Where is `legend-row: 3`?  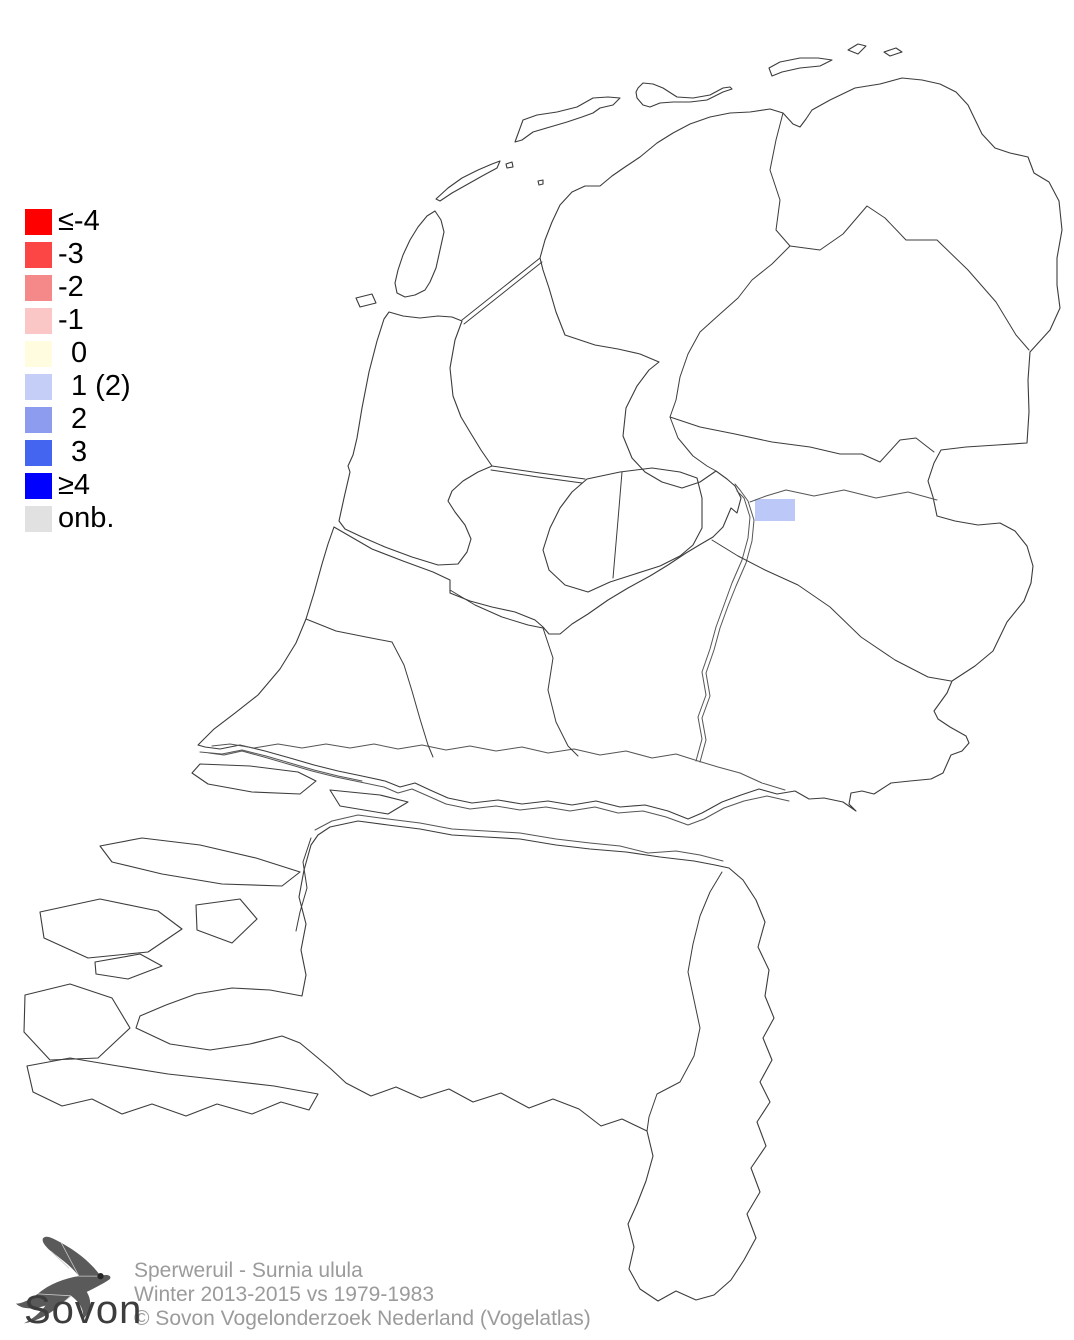 legend-row: 3 is located at coordinates (78, 452).